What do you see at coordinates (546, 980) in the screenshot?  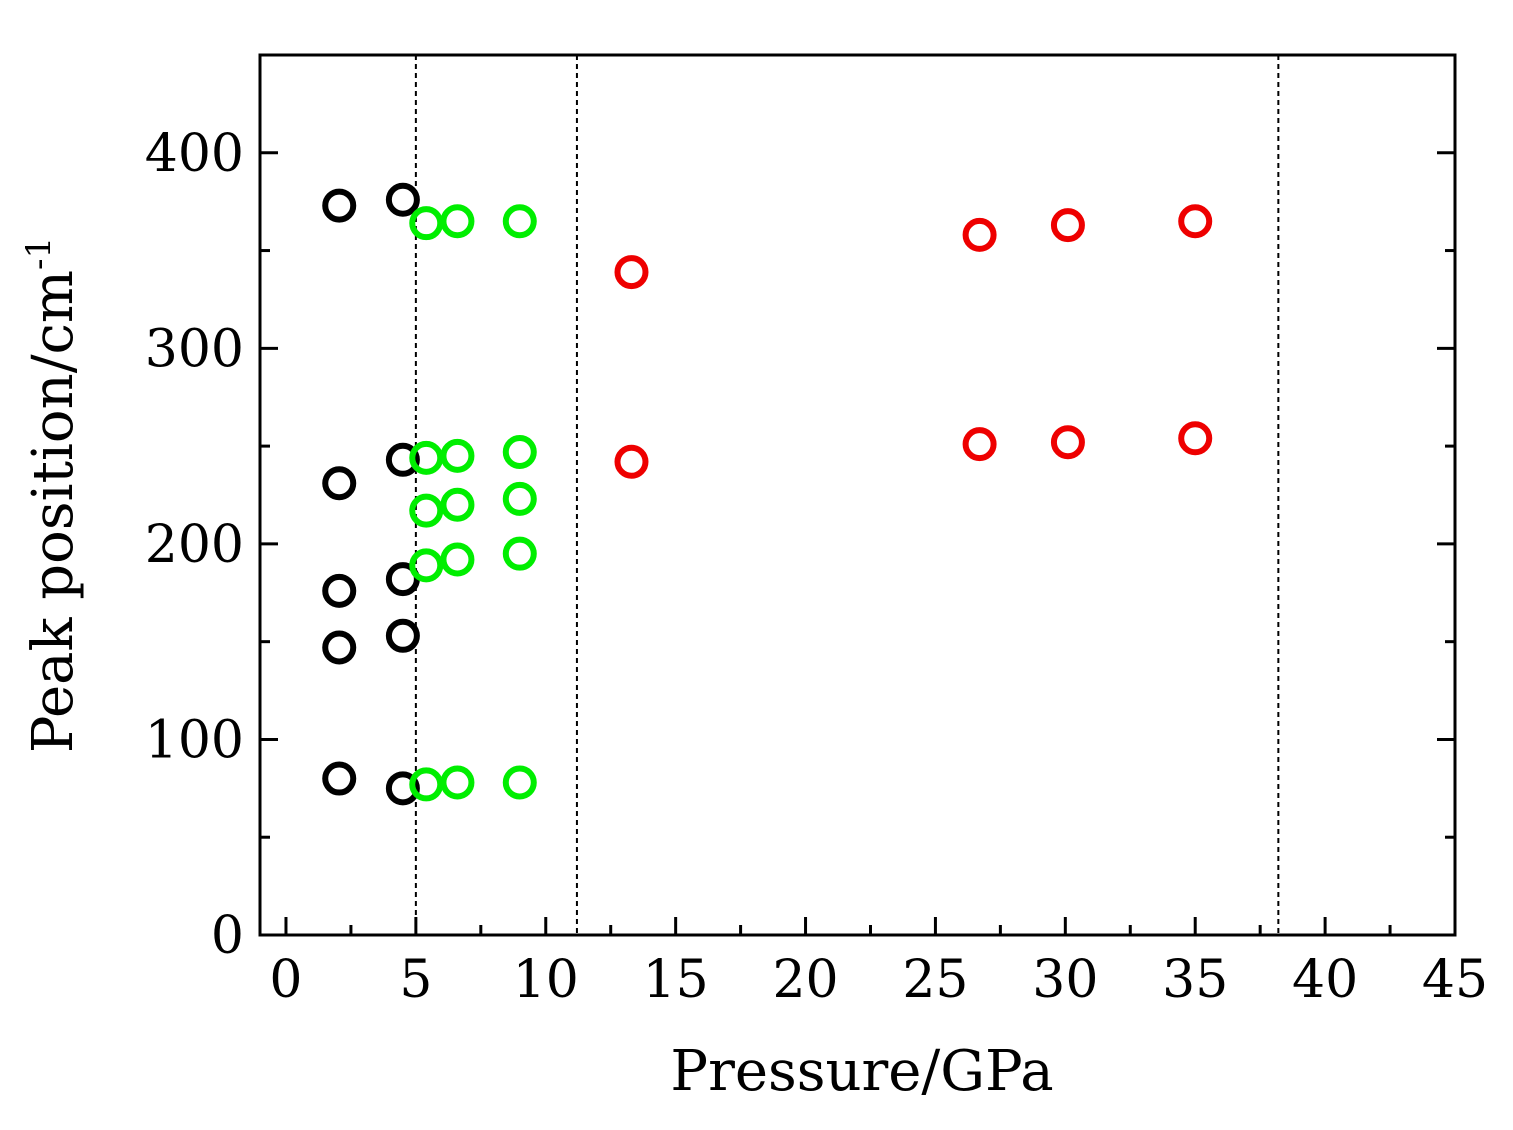 I see `x-tick-label: 10` at bounding box center [546, 980].